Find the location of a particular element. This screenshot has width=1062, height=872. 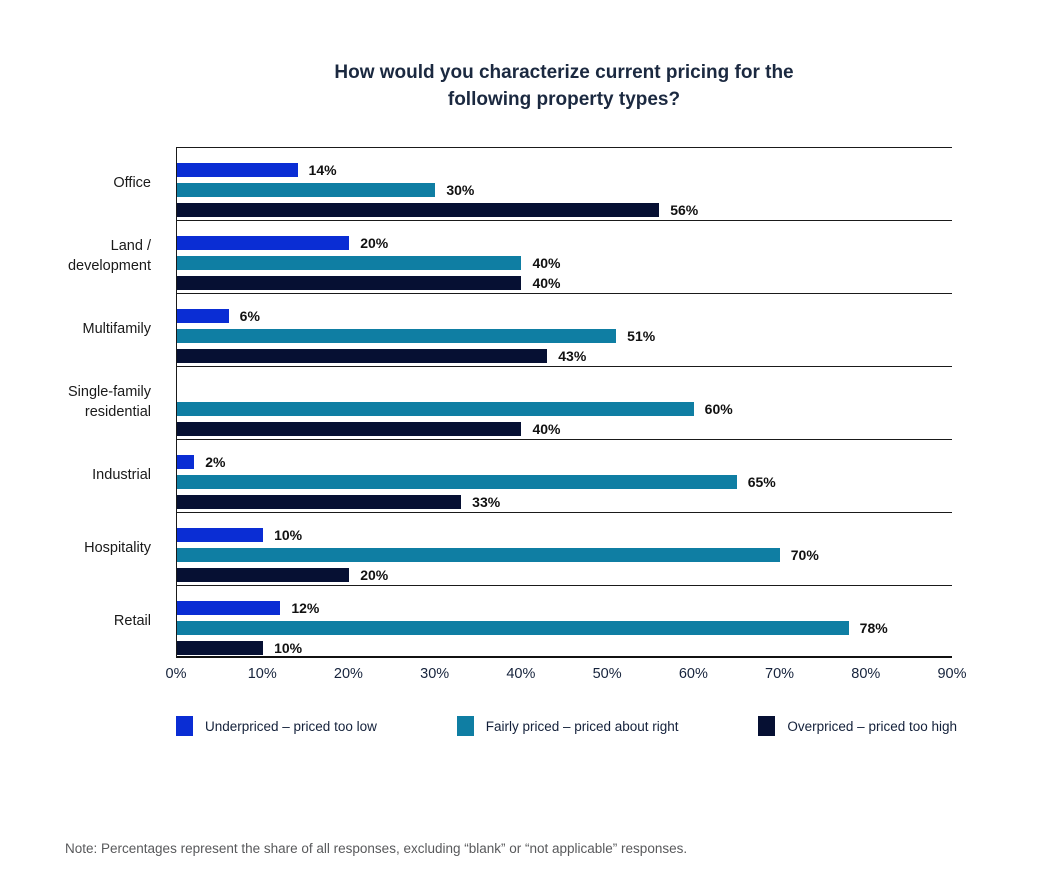

bar-hospitality-underpriced is located at coordinates (220, 535).